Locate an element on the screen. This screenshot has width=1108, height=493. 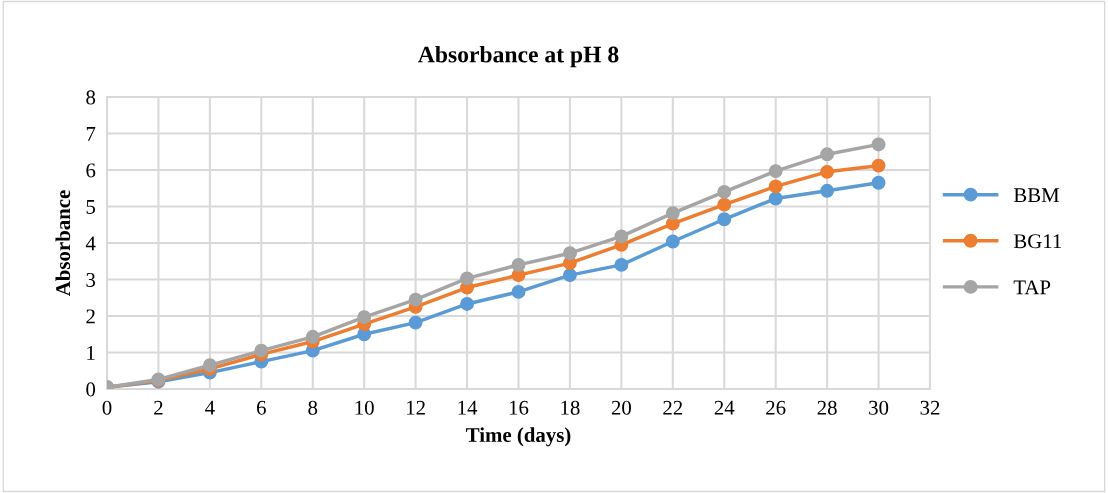
x-axis-title: Time (days) is located at coordinates (518, 437).